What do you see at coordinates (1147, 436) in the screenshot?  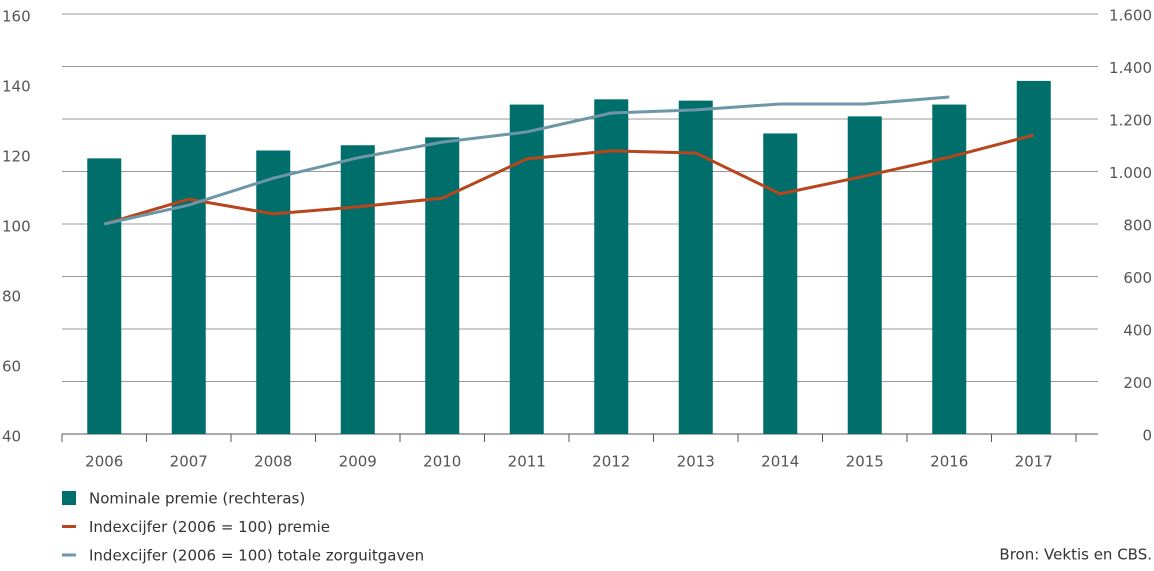 I see `y2-tick-label: 0` at bounding box center [1147, 436].